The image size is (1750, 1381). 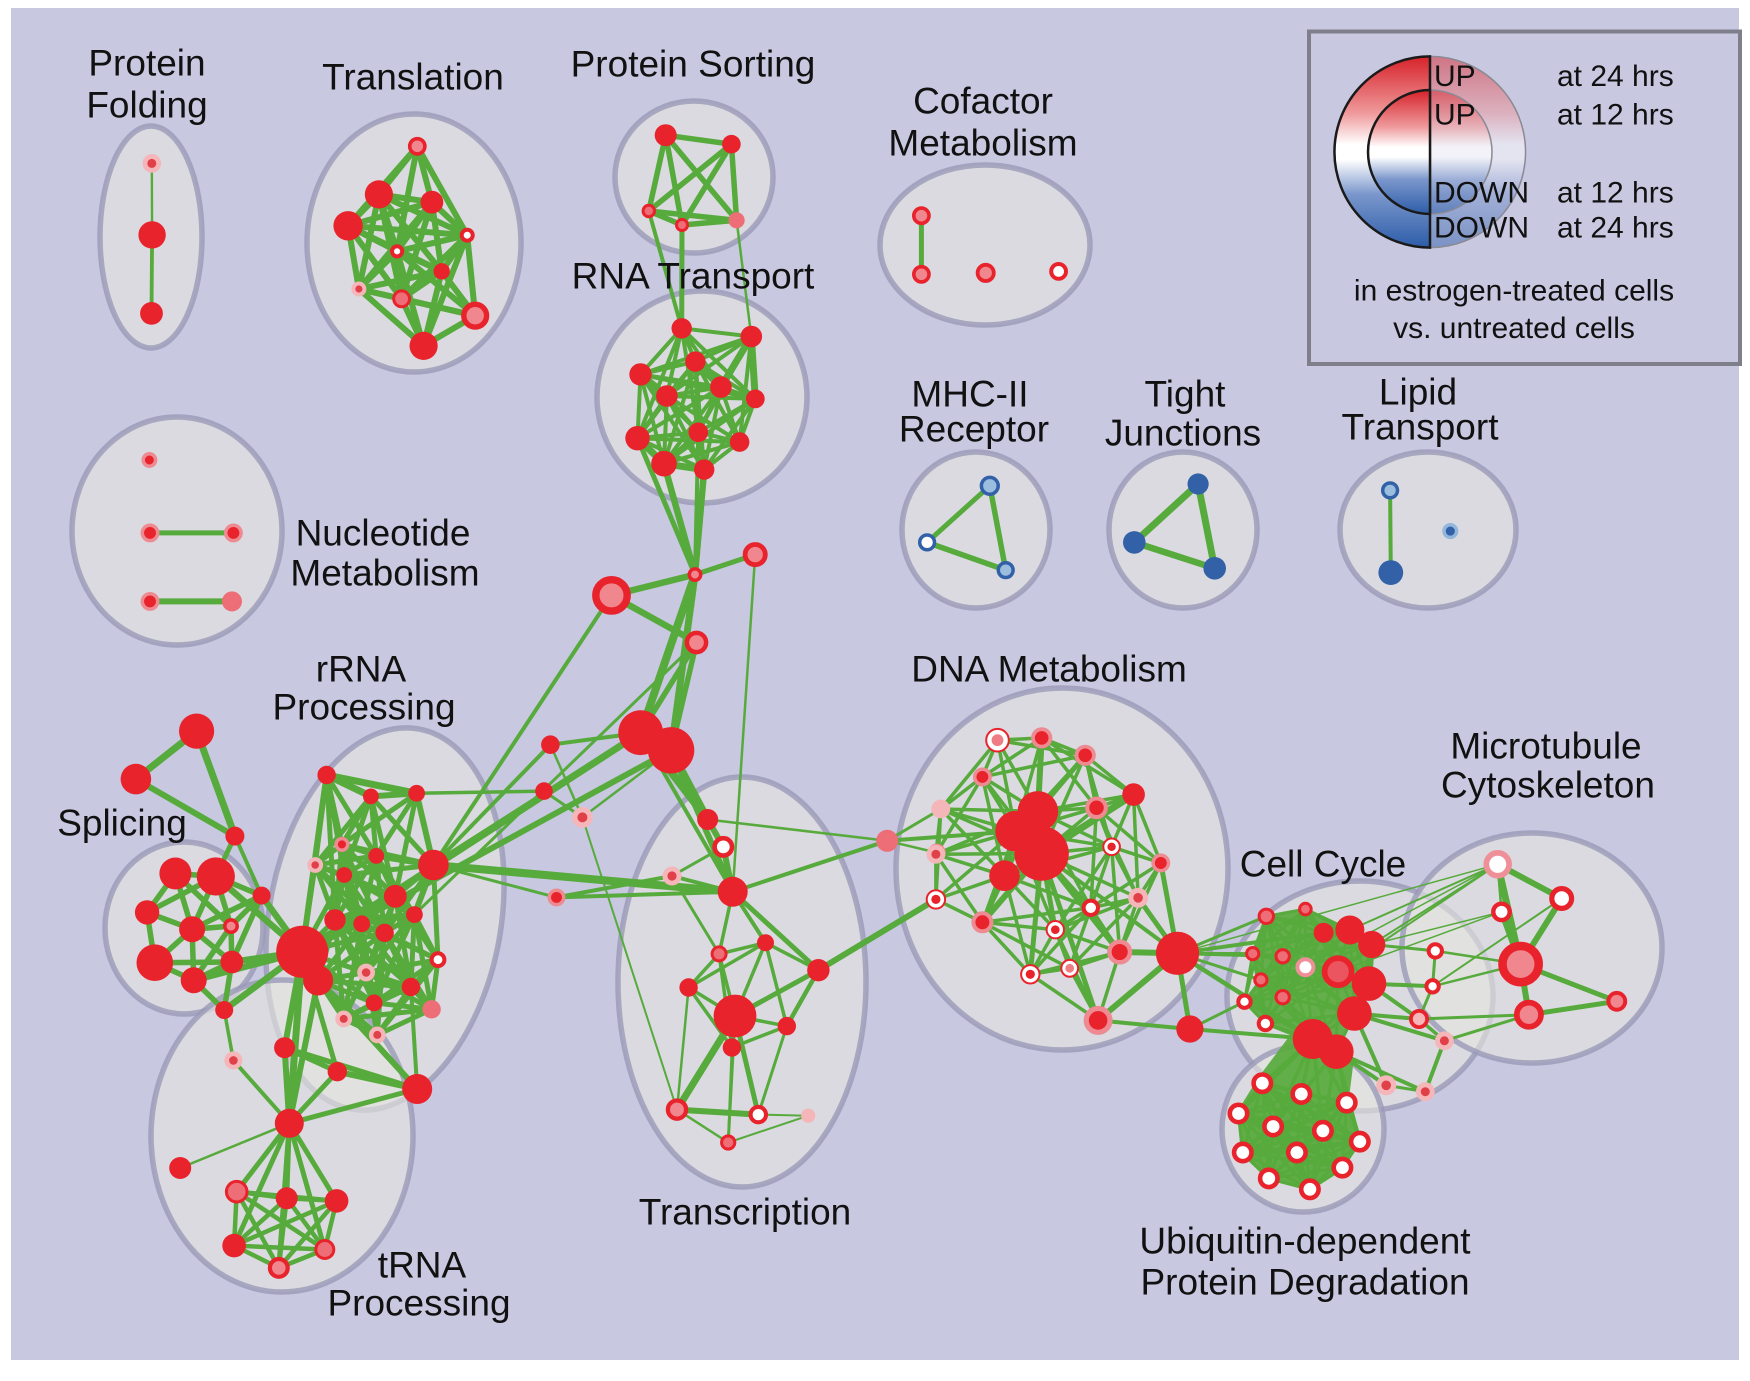 What do you see at coordinates (361, 669) in the screenshot?
I see `svg-text: rRNA` at bounding box center [361, 669].